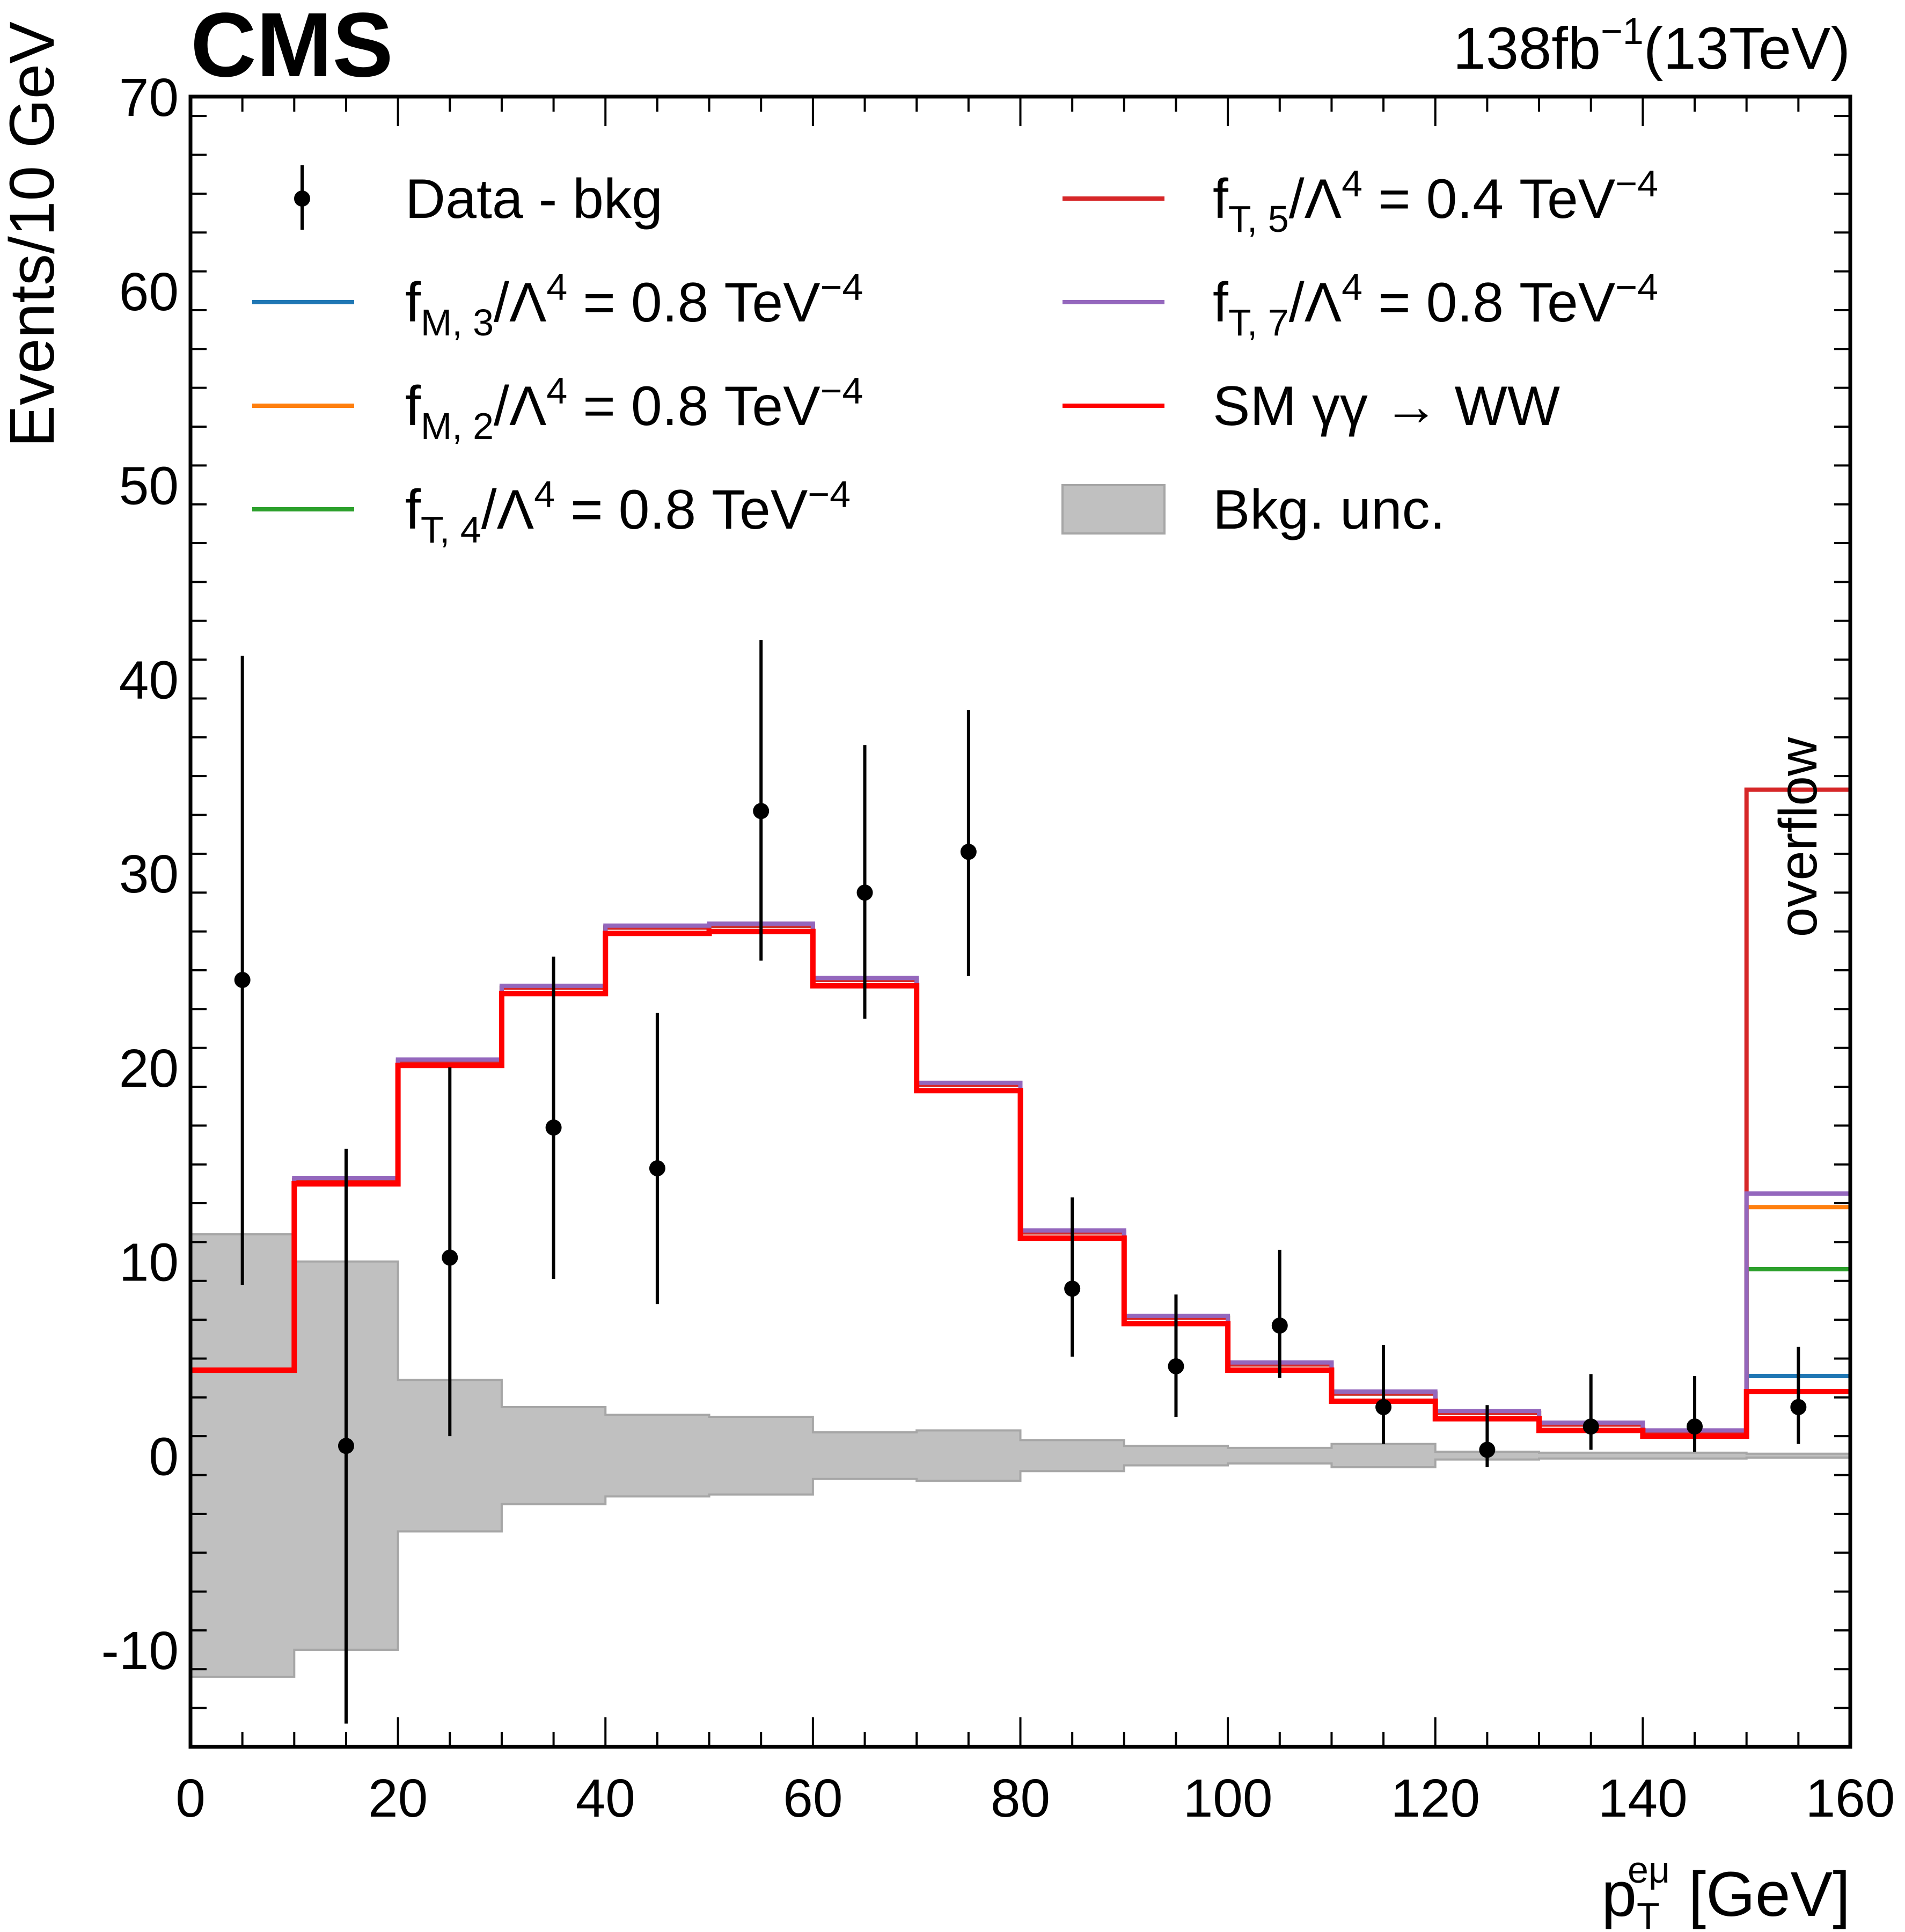 Image resolution: width=1905 pixels, height=1932 pixels. I want to click on y-tick-label: -10, so click(140, 1651).